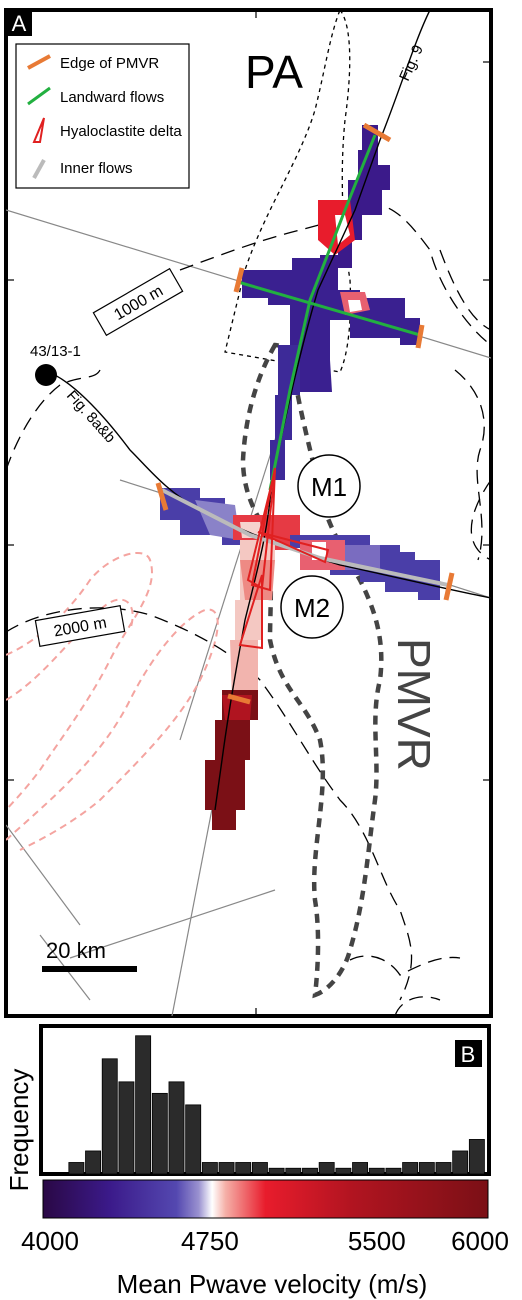 This screenshot has width=522, height=1300. Describe the element at coordinates (265, 1241) in the screenshot. I see `colorbar-ticks: 4000 4750 5500 6000` at that location.